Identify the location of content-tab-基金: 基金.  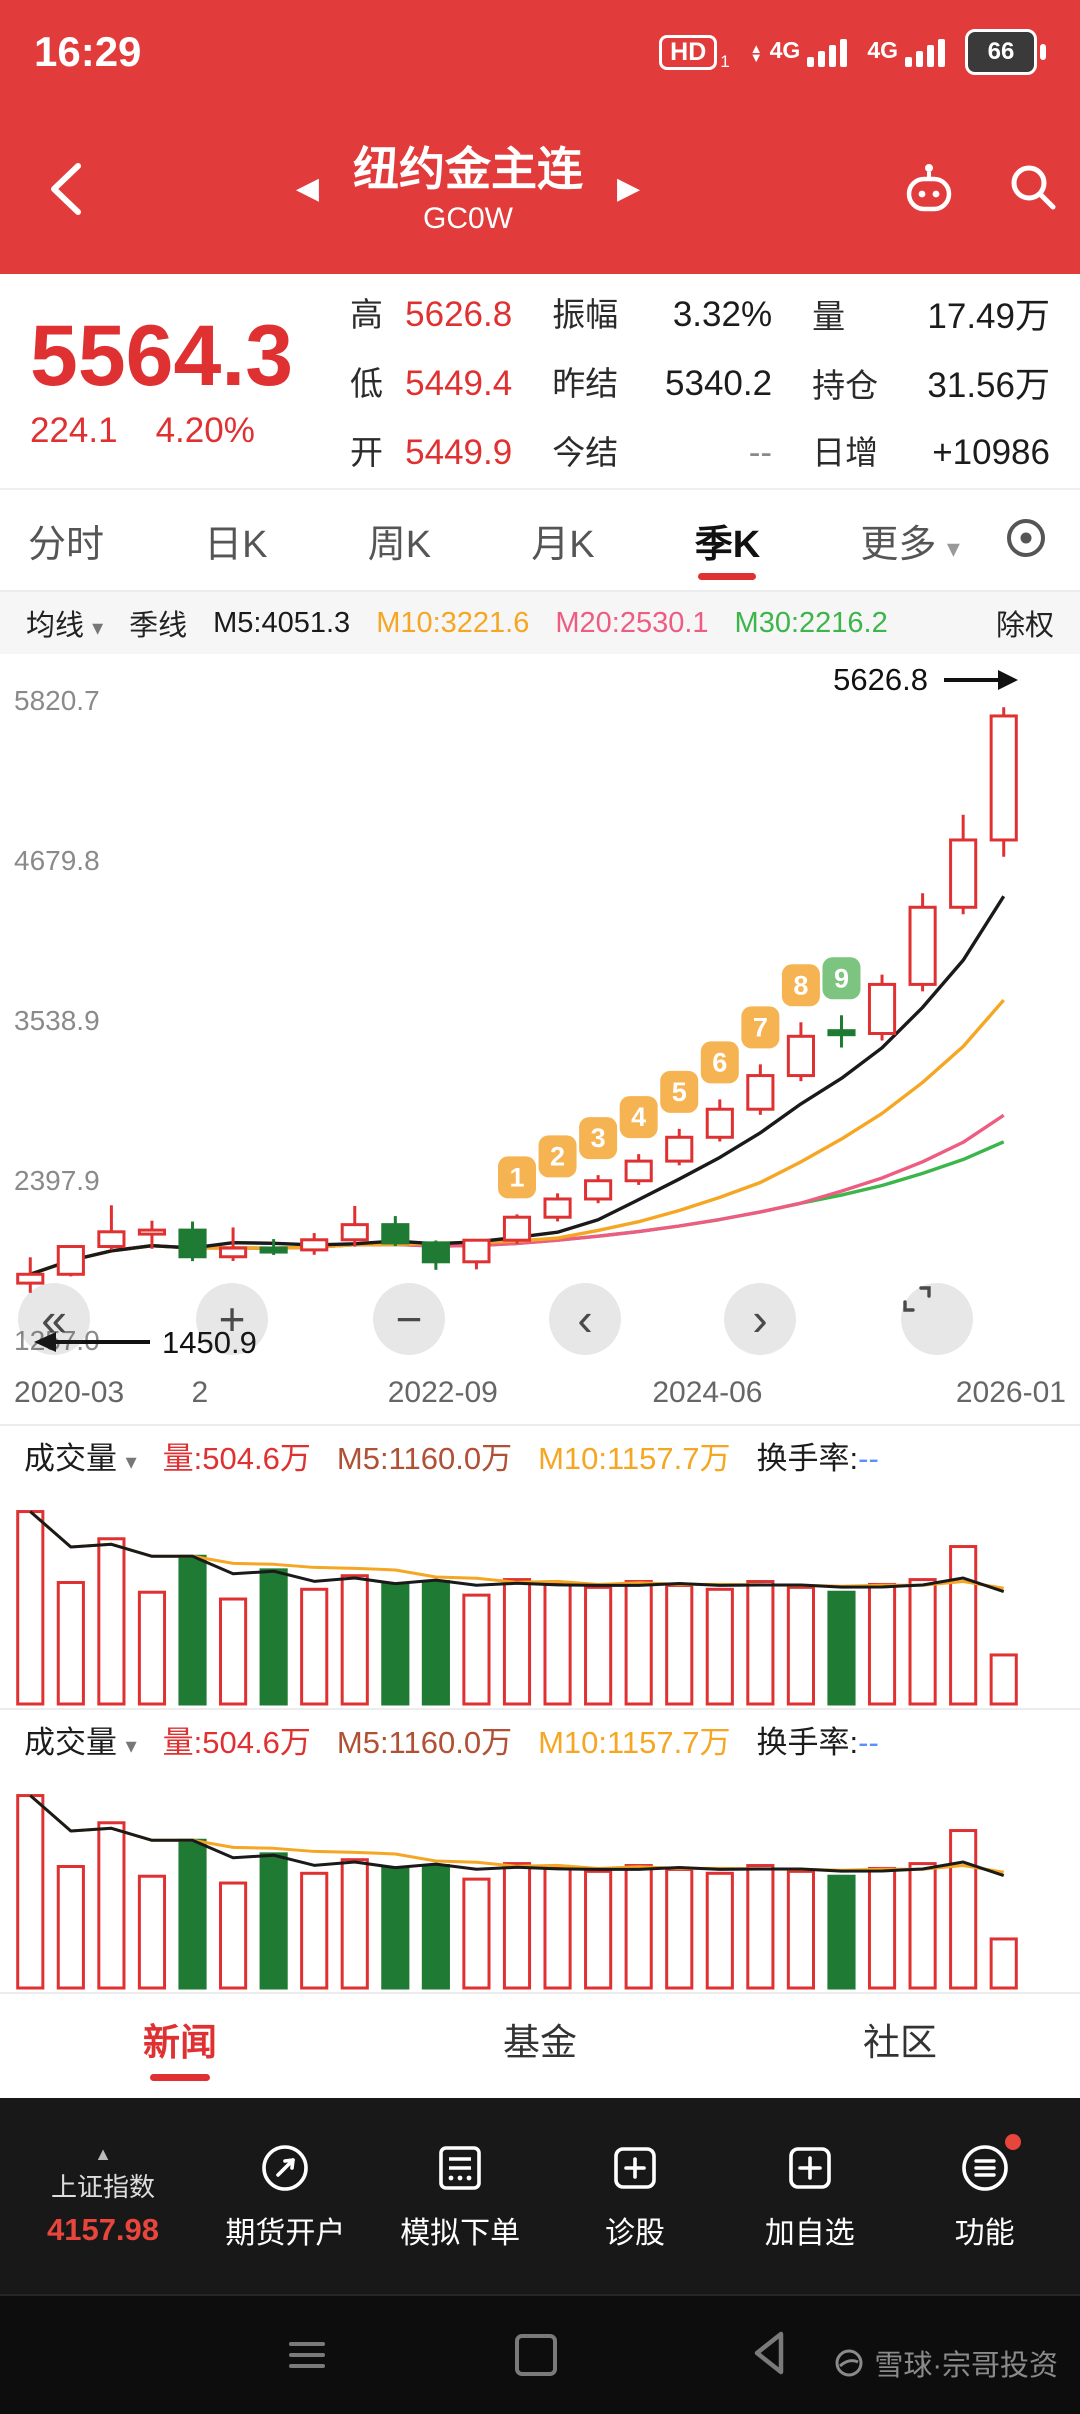
(540, 2042).